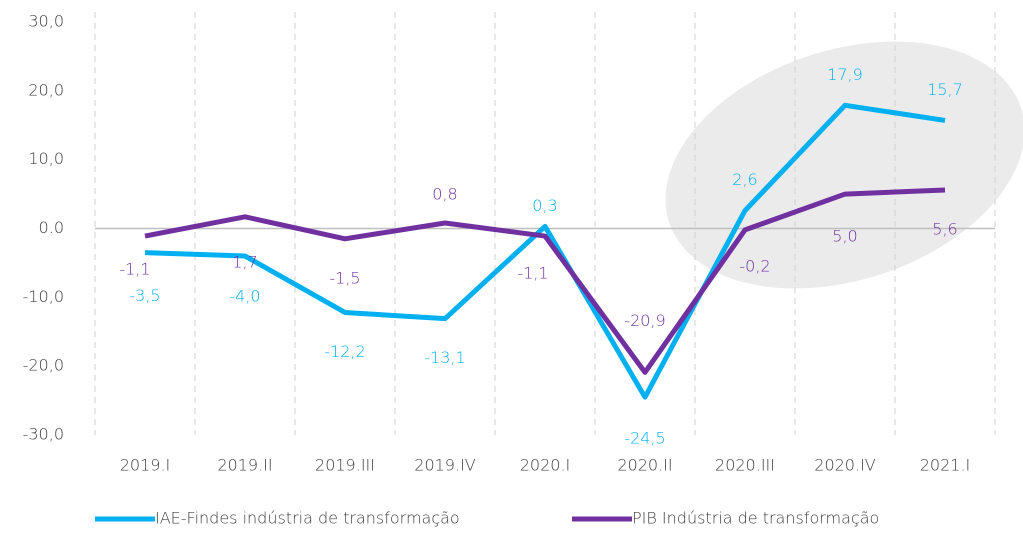  Describe the element at coordinates (844, 236) in the screenshot. I see `data-label: 5,0` at that location.